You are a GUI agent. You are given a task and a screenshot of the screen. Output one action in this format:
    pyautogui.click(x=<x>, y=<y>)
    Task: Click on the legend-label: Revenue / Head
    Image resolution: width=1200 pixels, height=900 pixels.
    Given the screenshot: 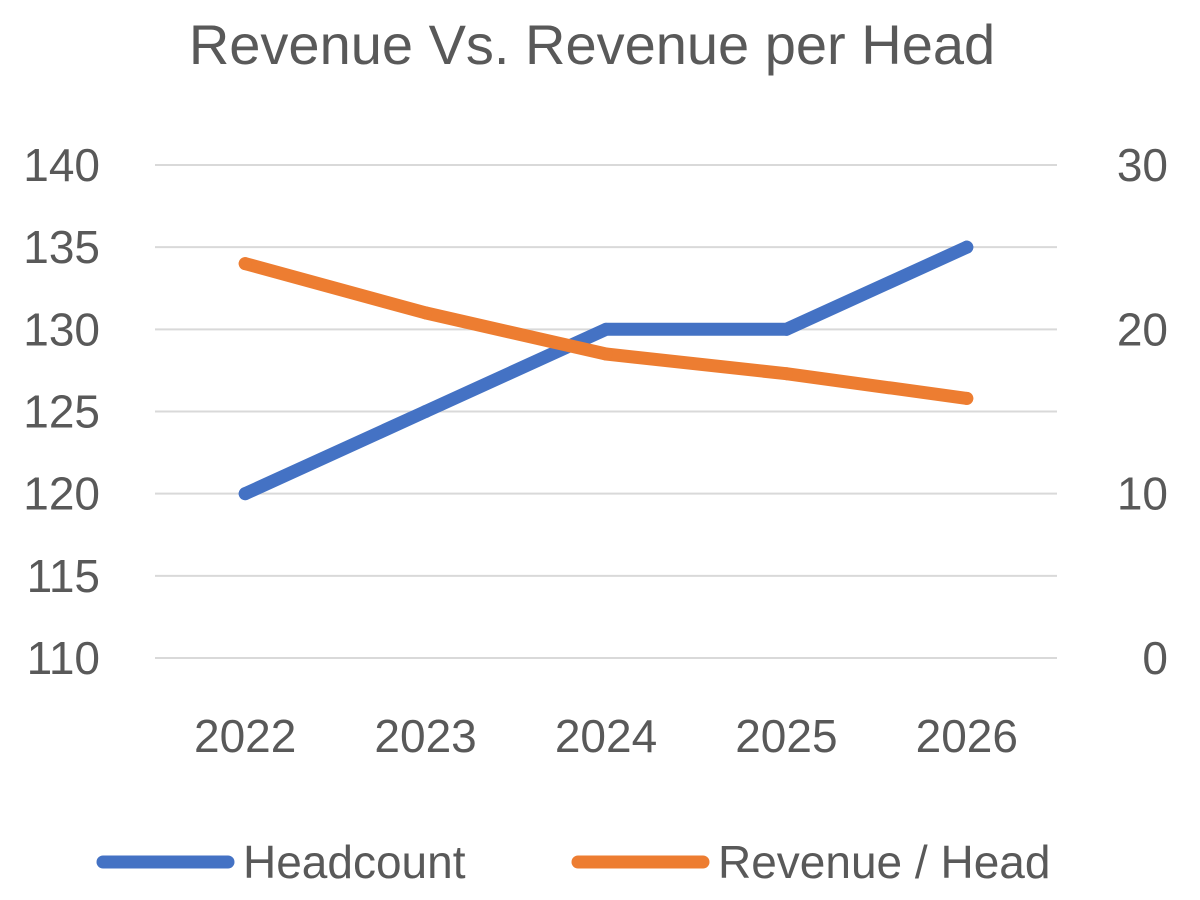 What is the action you would take?
    pyautogui.click(x=884, y=862)
    